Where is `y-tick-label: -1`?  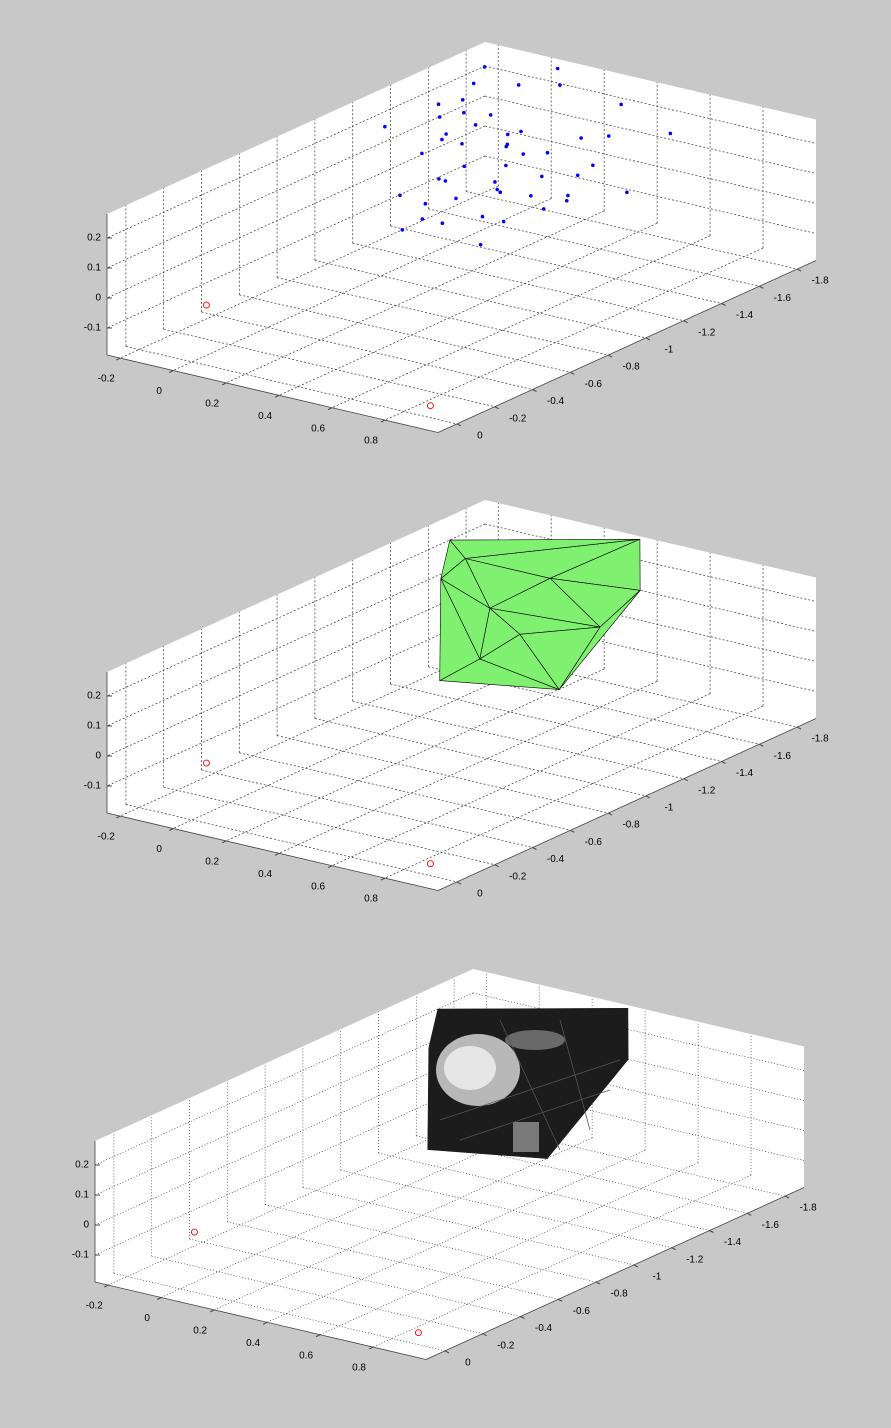
y-tick-label: -1 is located at coordinates (656, 1277).